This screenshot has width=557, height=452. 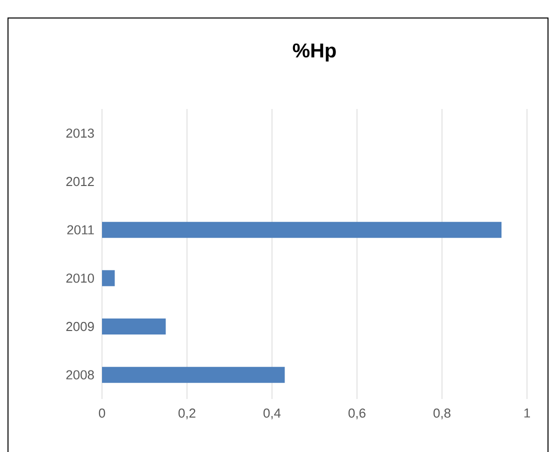 I want to click on x-tick-label: 0,8, so click(x=442, y=414).